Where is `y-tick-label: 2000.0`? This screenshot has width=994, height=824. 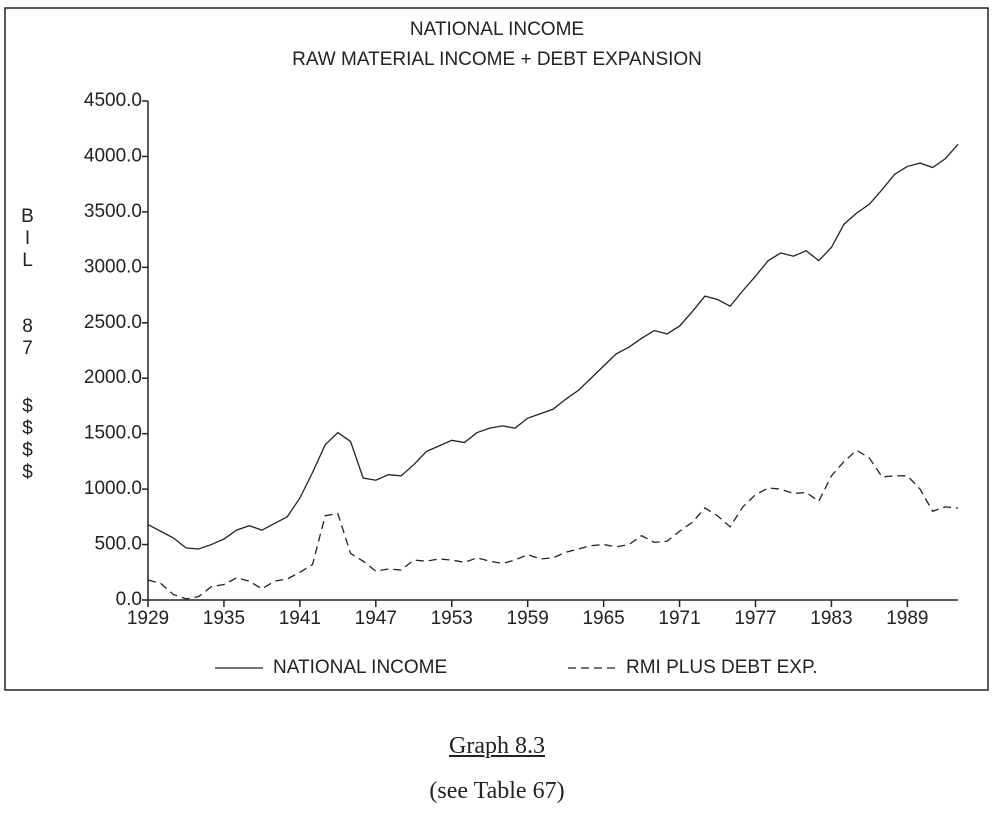 y-tick-label: 2000.0 is located at coordinates (113, 377).